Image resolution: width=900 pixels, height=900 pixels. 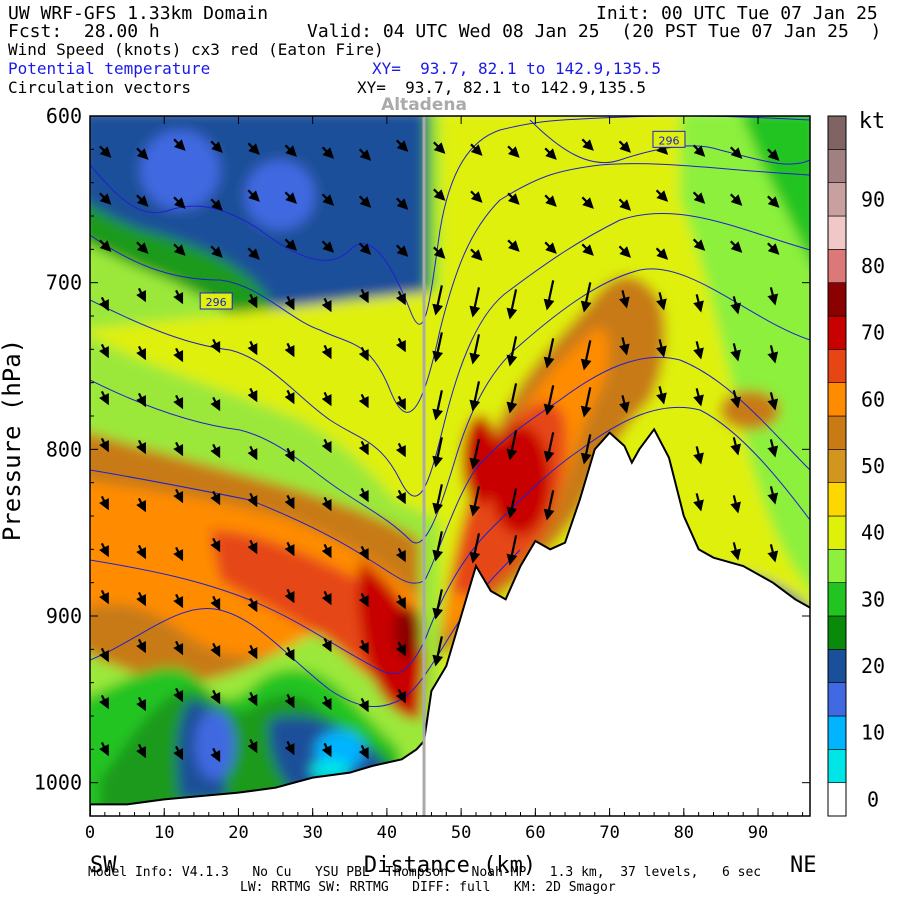 I want to click on model-title: UW WRF-GFS 1.33km Domain, so click(x=138, y=13).